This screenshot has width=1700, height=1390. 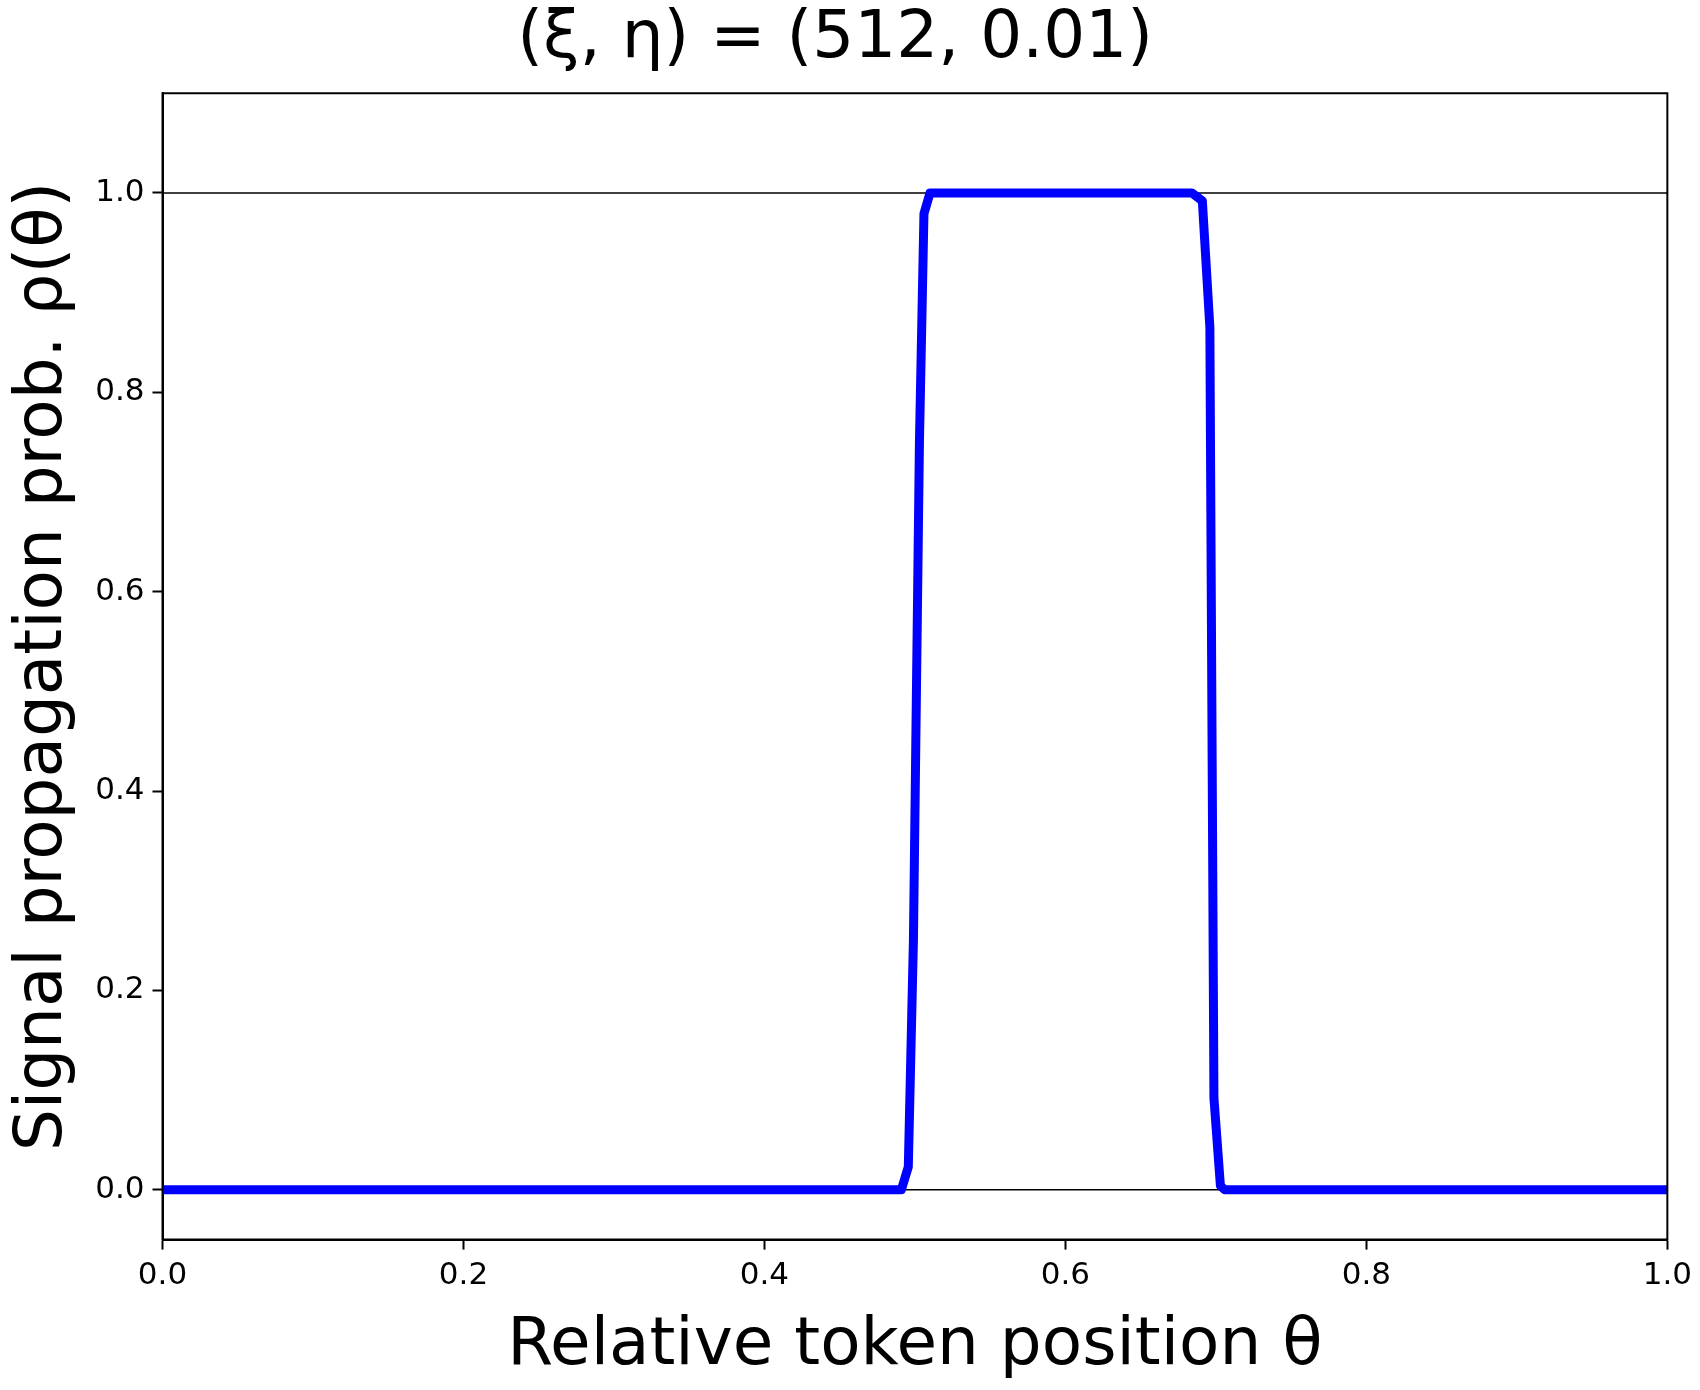 What do you see at coordinates (120, 987) in the screenshot?
I see `y-tick-label: 0.2` at bounding box center [120, 987].